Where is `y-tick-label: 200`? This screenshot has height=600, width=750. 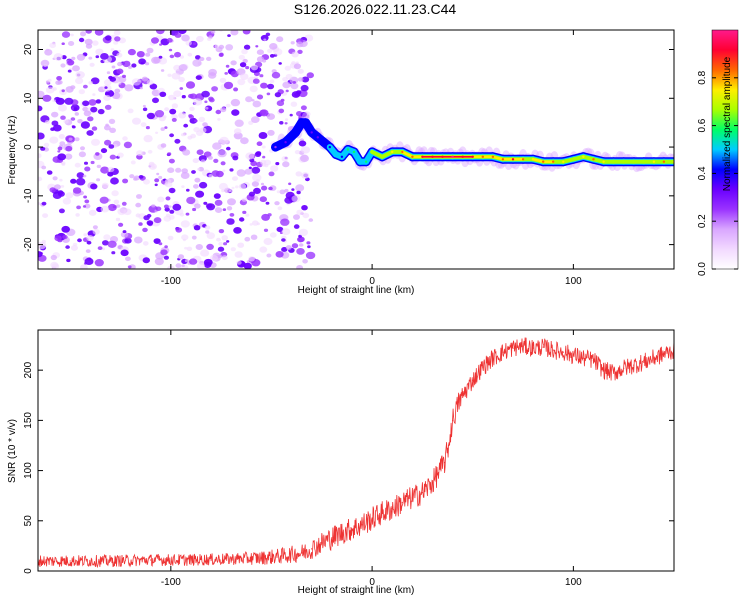
y-tick-label: 200 is located at coordinates (28, 369).